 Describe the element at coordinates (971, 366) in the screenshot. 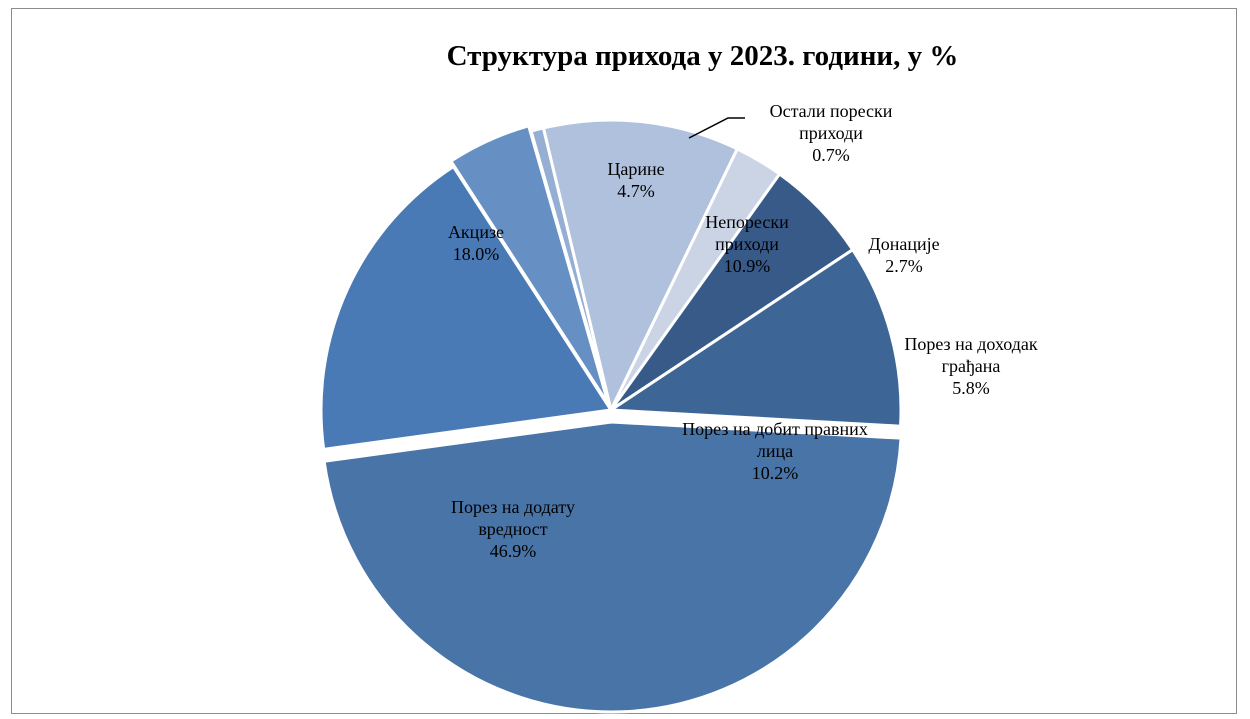

I see `slice-label: Порез на доходак грађана 5.8%` at that location.